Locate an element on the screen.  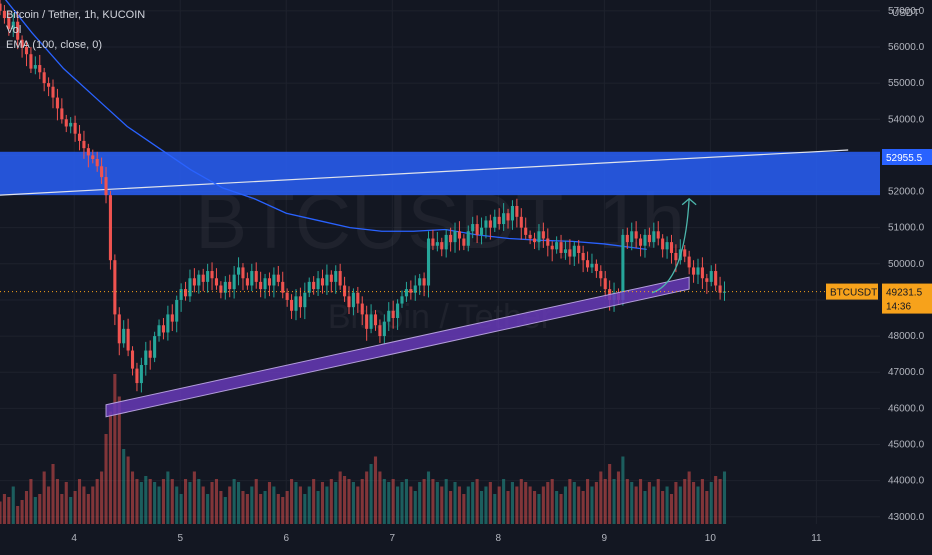
price-tick-label: 48000.0 is located at coordinates (906, 336).